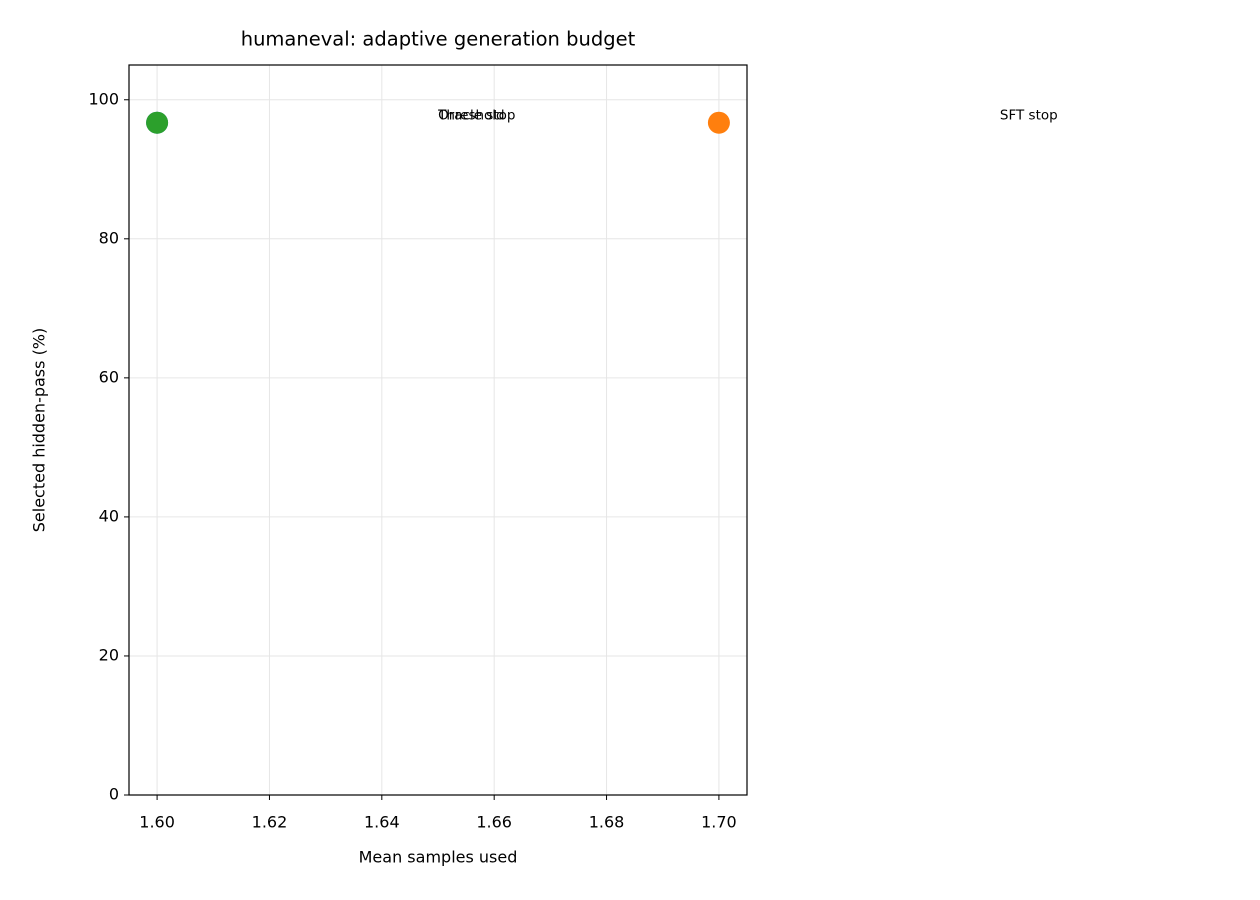 The image size is (1260, 900). Describe the element at coordinates (438, 857) in the screenshot. I see `x-axis-label: Mean samples used` at that location.